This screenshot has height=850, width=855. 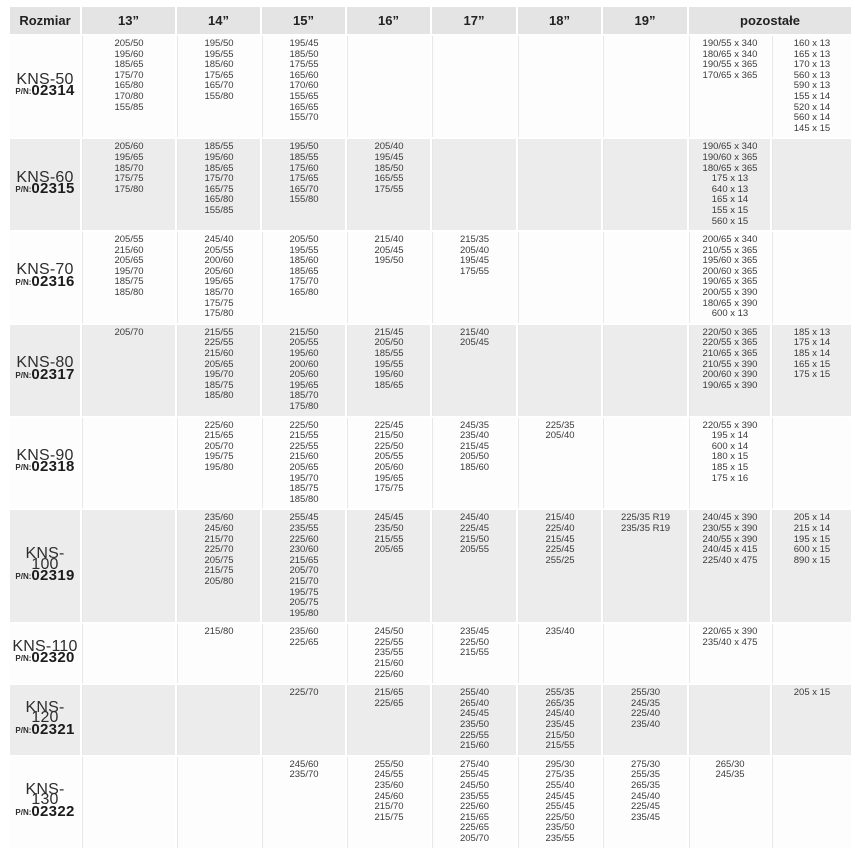 I want to click on pn-value: 02320, so click(x=53, y=658).